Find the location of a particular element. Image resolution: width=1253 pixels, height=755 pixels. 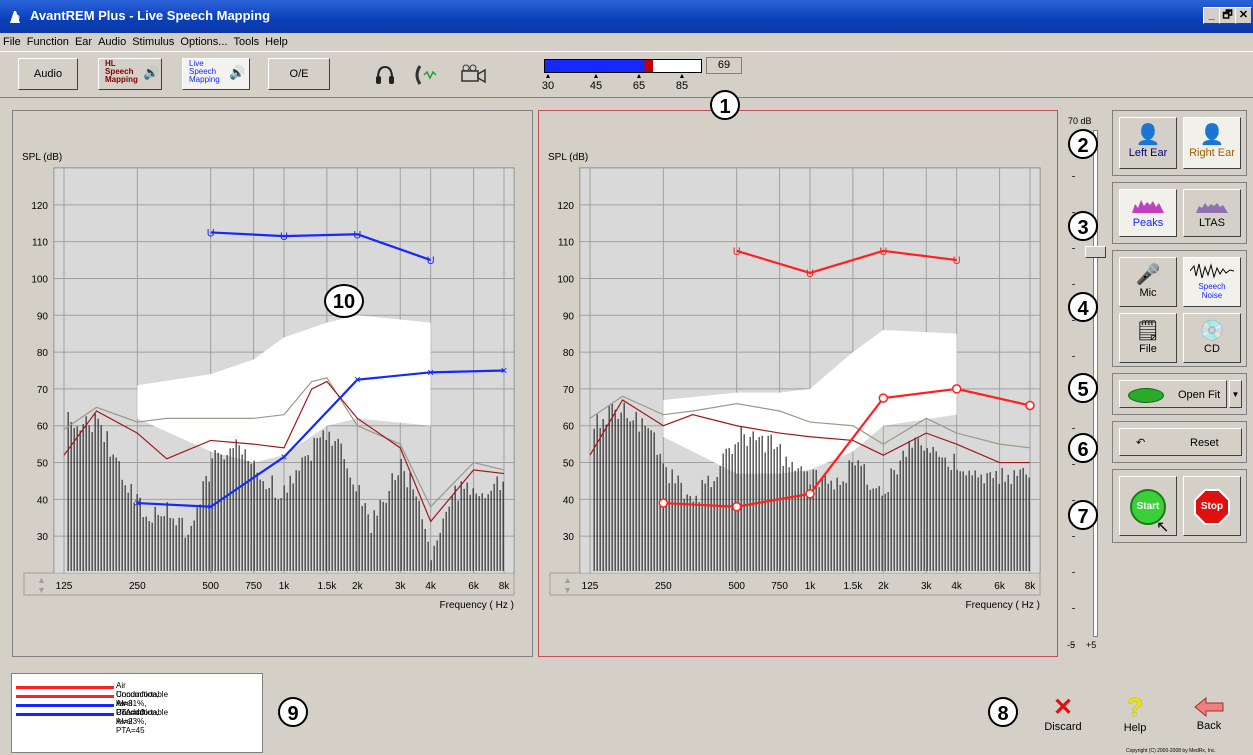

stop-button: Stop is located at coordinates (1212, 506).